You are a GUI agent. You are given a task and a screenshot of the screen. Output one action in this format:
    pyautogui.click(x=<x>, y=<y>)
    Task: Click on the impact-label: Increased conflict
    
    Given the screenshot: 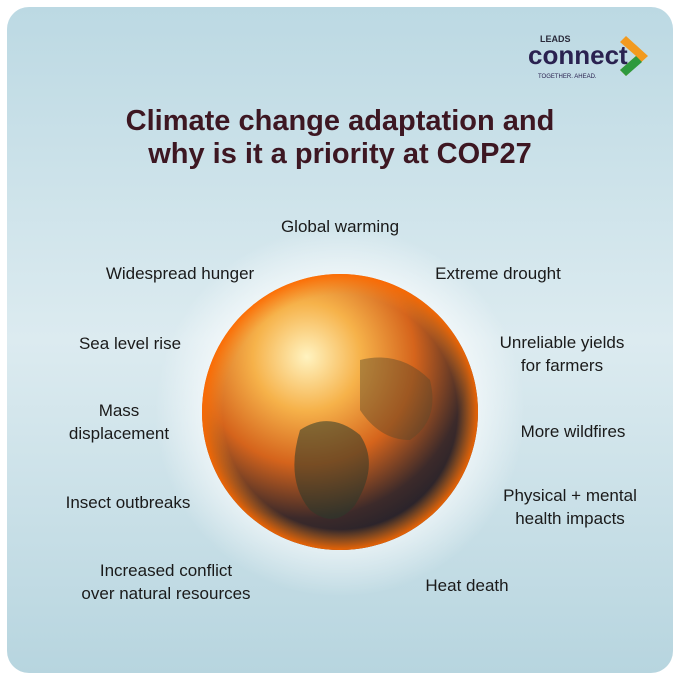 What is the action you would take?
    pyautogui.click(x=166, y=570)
    